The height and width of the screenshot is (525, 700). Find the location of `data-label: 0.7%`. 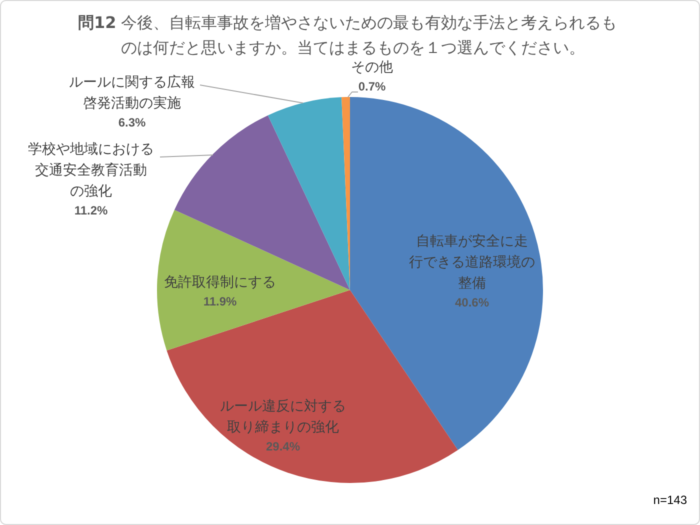

data-label: 0.7% is located at coordinates (372, 86).